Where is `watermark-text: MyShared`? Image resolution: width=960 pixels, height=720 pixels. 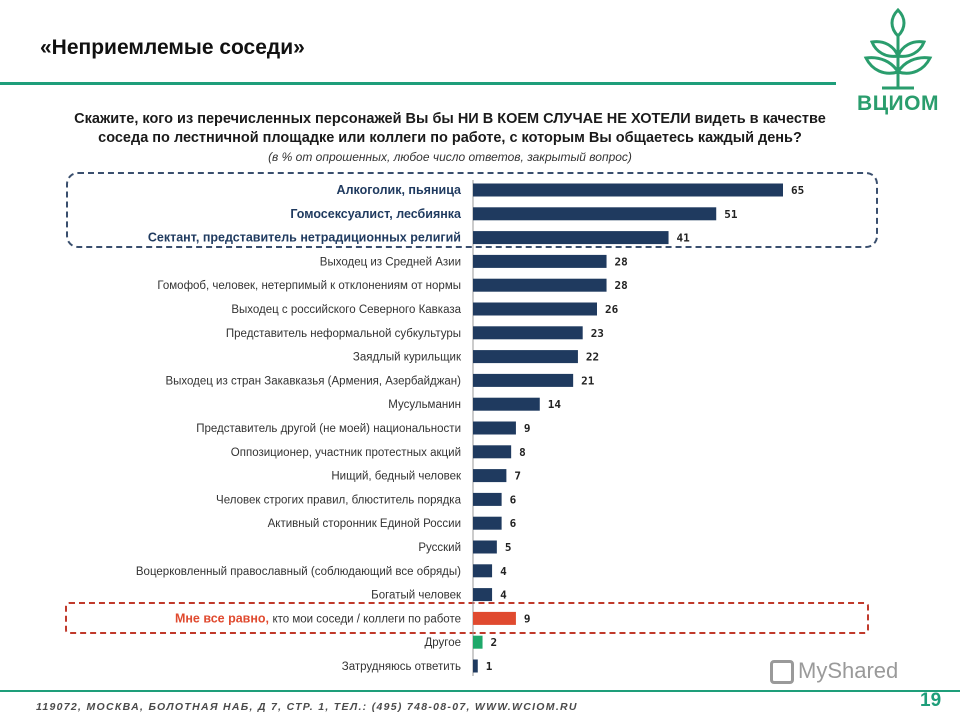
watermark-text: MyShared is located at coordinates (848, 670).